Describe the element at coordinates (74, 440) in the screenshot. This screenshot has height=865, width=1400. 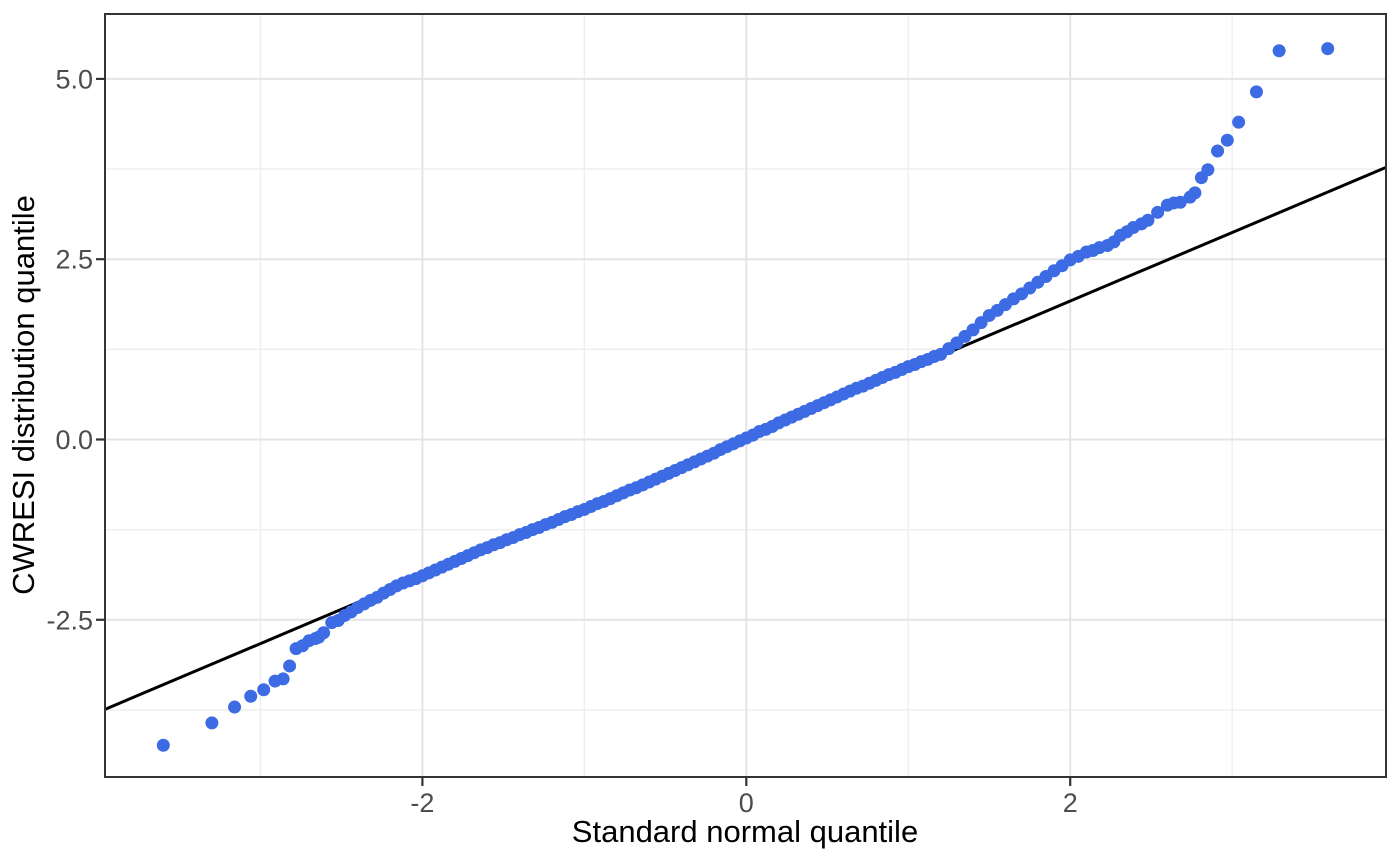
I see `y-tick-label: 0.0` at that location.